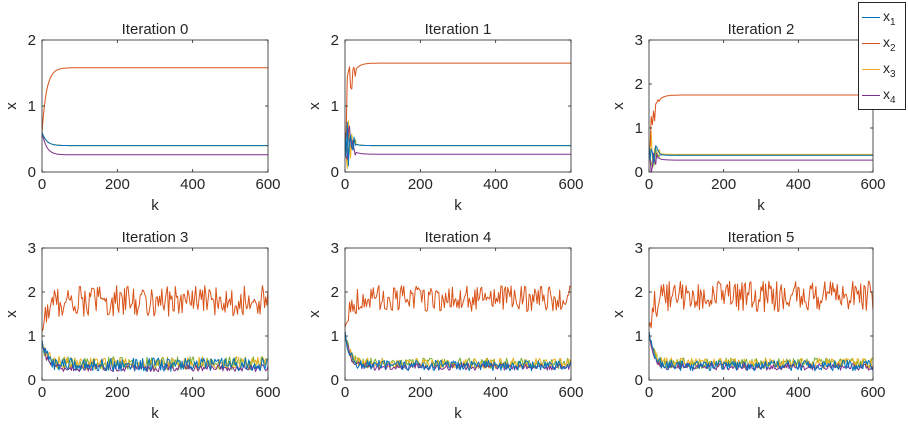 The width and height of the screenshot is (908, 427). Describe the element at coordinates (155, 237) in the screenshot. I see `subplot-title: Iteration 3` at that location.